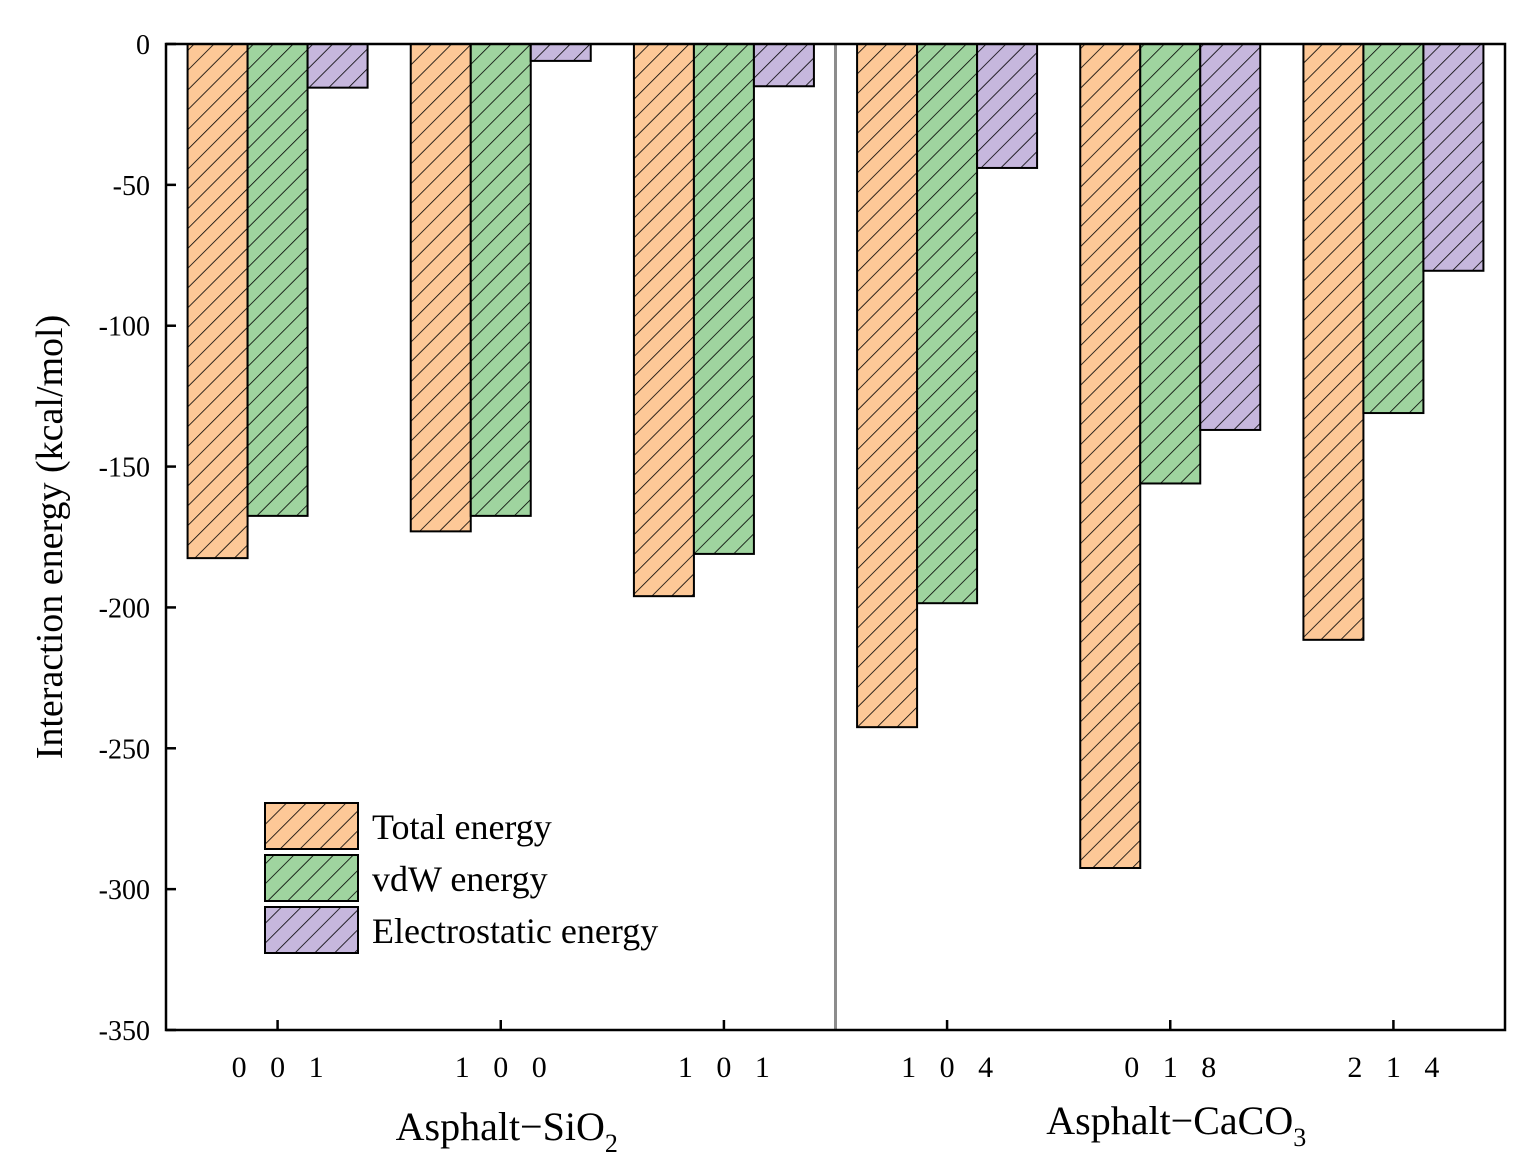 This screenshot has height=1172, width=1526. Describe the element at coordinates (124, 327) in the screenshot. I see `y-tick-label: -100` at that location.